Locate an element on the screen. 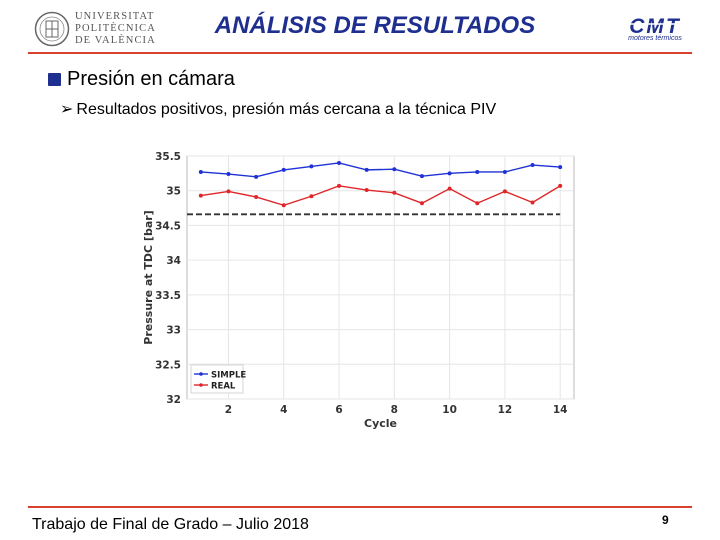 Image resolution: width=720 pixels, height=540 pixels. legend-marker-real is located at coordinates (201, 385).